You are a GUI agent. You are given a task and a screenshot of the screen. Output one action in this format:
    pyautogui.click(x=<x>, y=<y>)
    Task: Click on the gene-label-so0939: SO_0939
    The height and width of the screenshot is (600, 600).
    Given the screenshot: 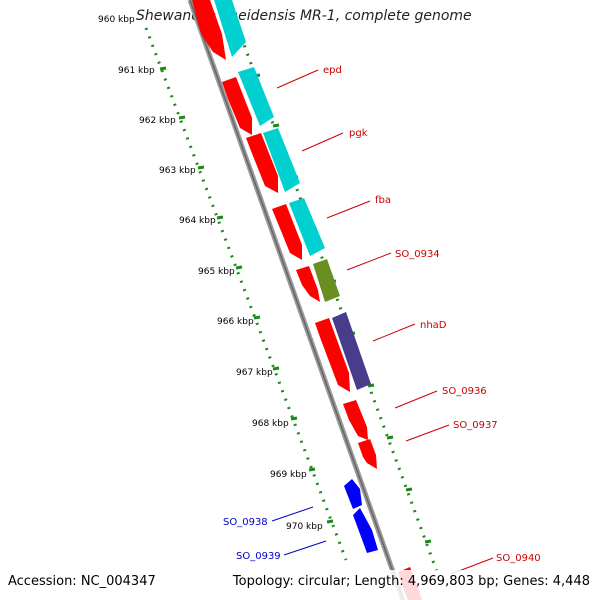 What is the action you would take?
    pyautogui.click(x=258, y=556)
    